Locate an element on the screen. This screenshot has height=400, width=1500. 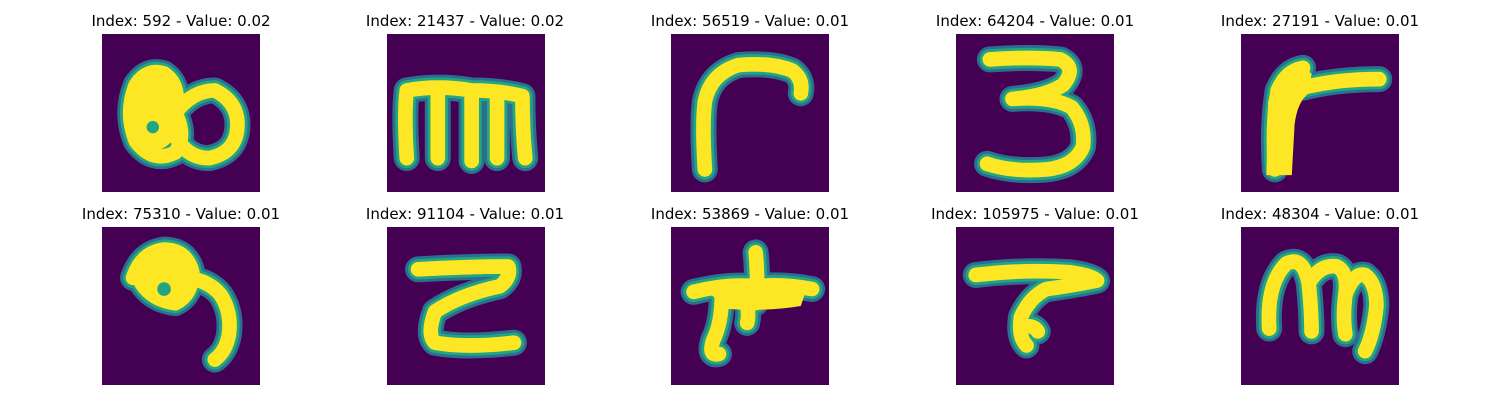
panel-title: Index: 64204 - Value: 0.01 is located at coordinates (1035, 21).